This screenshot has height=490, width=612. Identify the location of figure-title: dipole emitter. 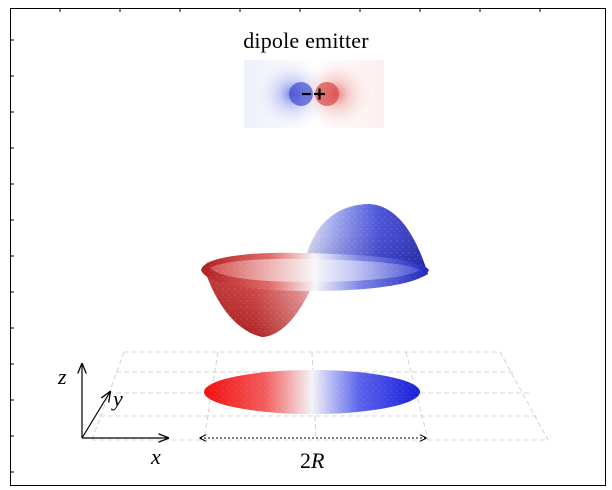
(306, 40).